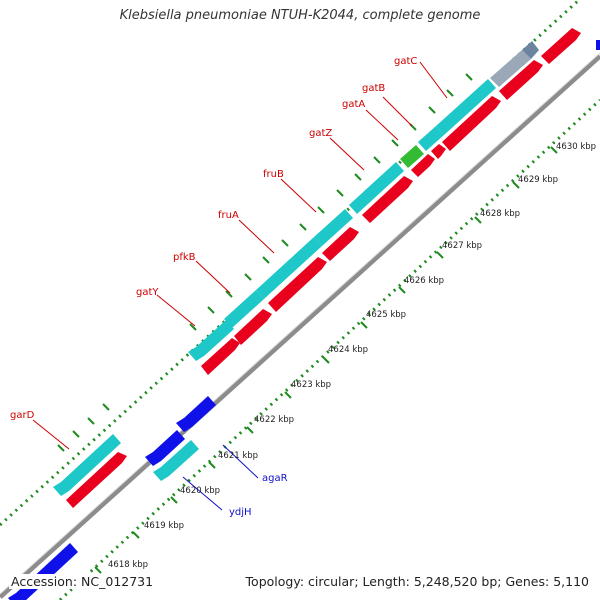 The width and height of the screenshot is (600, 600). I want to click on scale-tick-label: 4623 kbp, so click(311, 385).